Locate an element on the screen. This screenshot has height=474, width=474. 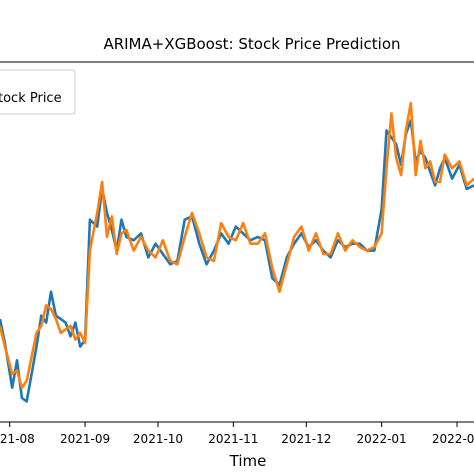
x-tick-label: 2021-08 is located at coordinates (17, 439).